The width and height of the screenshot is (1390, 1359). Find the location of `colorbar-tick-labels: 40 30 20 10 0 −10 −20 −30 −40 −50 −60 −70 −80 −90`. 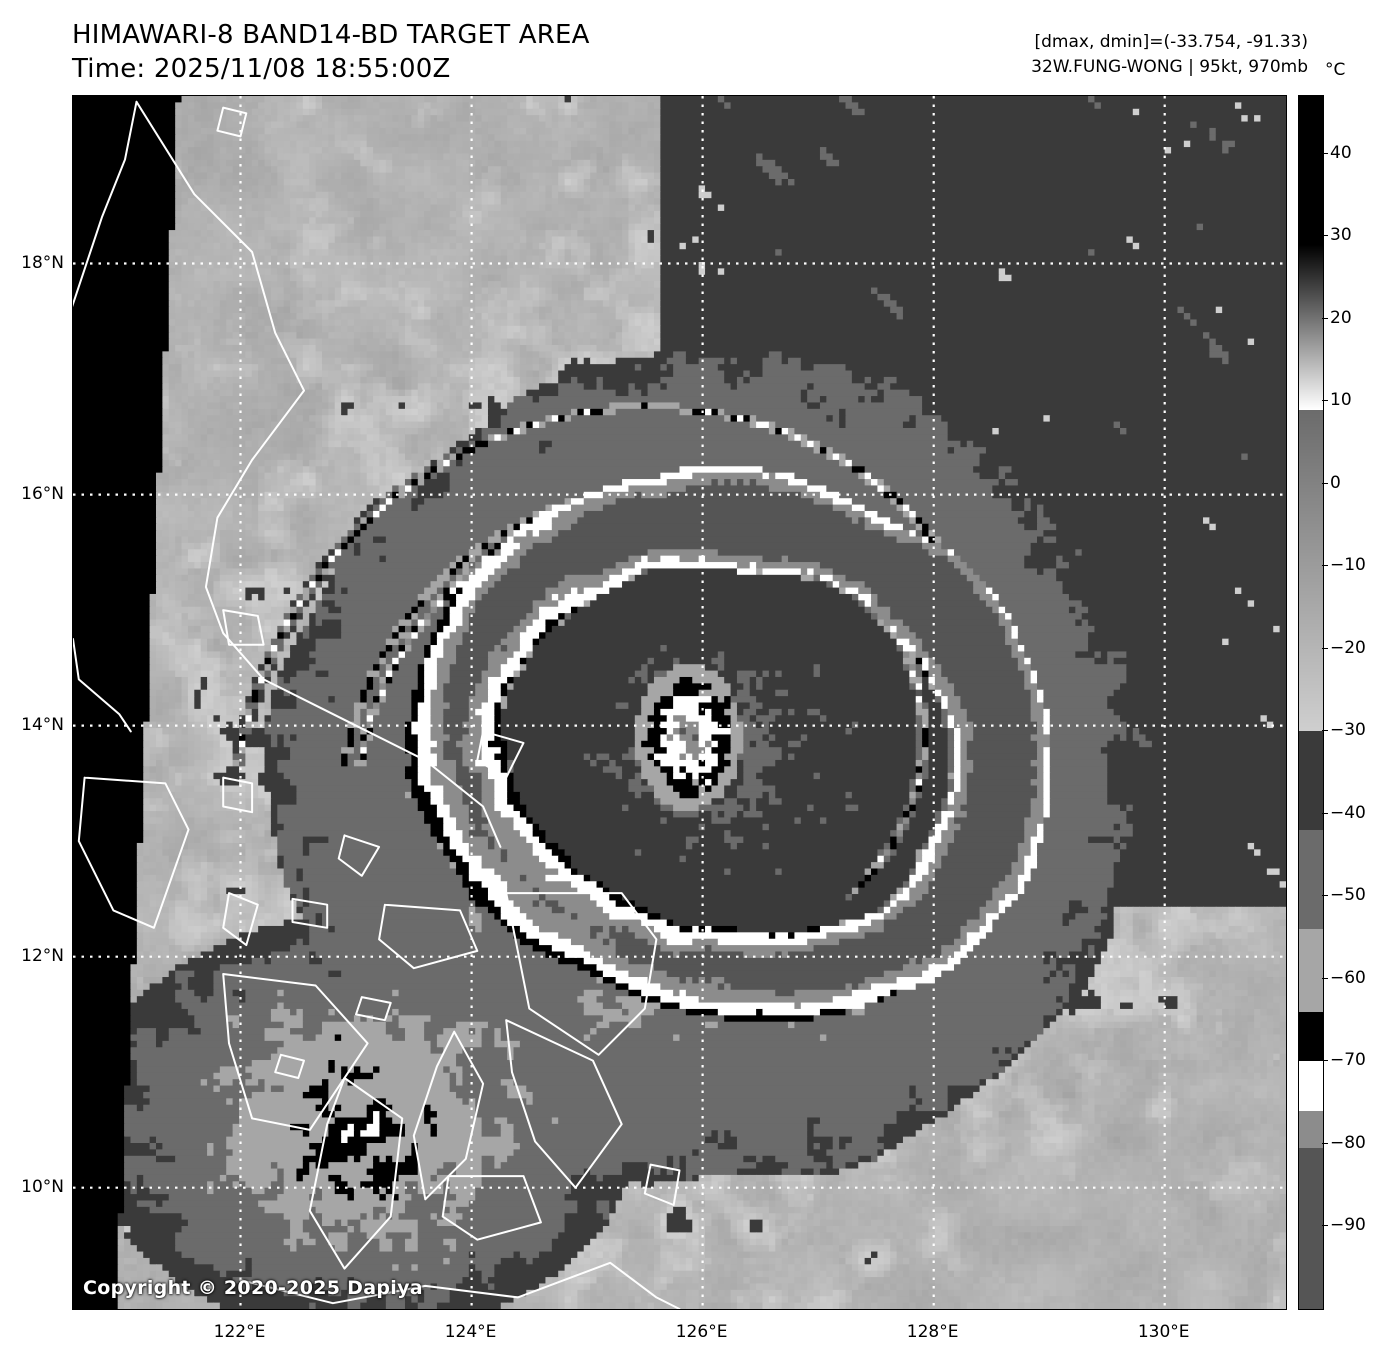

colorbar-tick-labels: 40 30 20 10 0 −10 −20 −30 −40 −50 −60 −70 −80 −90 is located at coordinates (1360, 679).